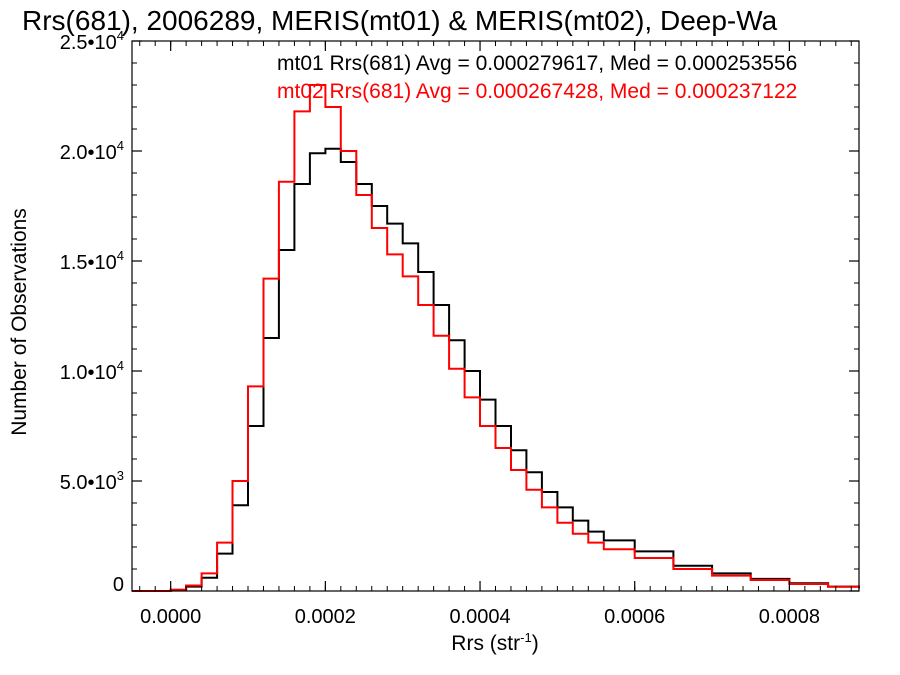 The width and height of the screenshot is (900, 675). What do you see at coordinates (19, 322) in the screenshot?
I see `y-axis-label: Number of Observations` at bounding box center [19, 322].